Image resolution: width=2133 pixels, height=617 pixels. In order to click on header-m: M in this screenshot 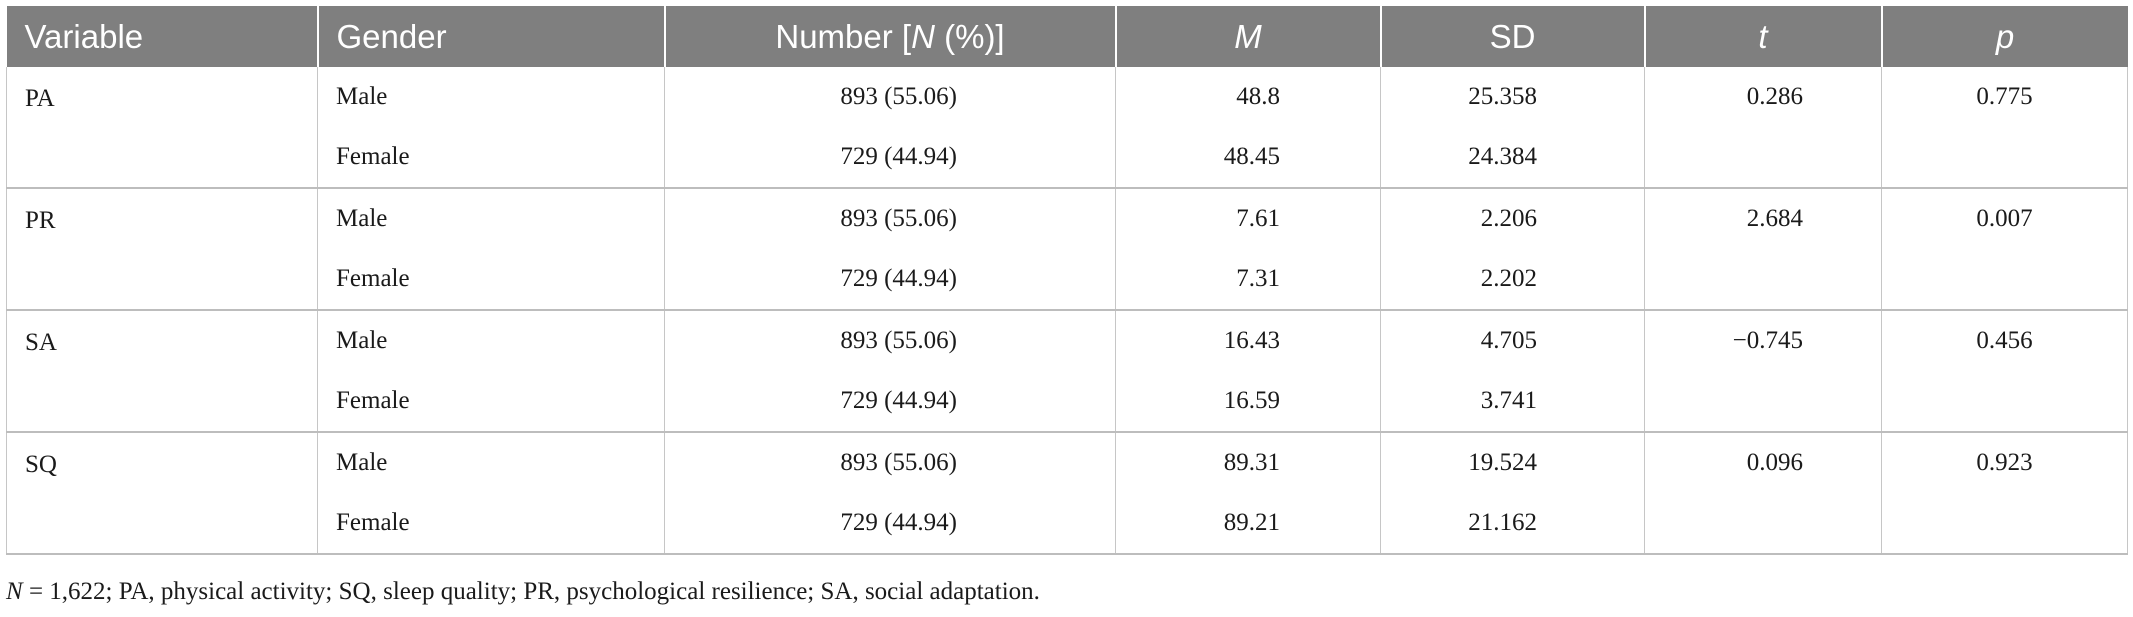, I will do `click(1247, 36)`.